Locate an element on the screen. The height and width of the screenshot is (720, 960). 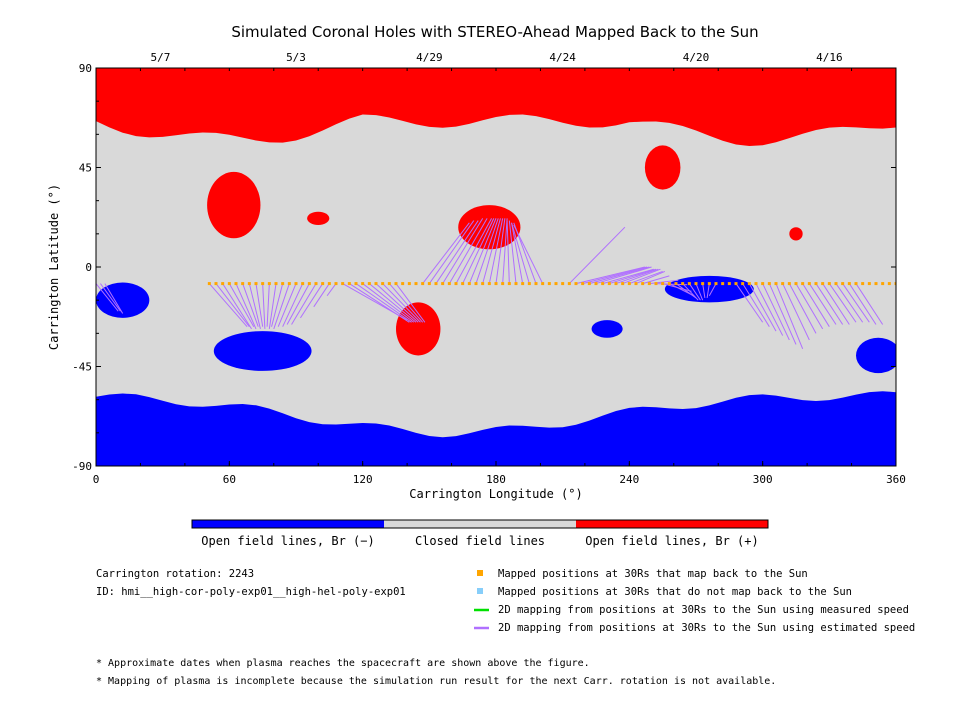
colorbar-open-positive is located at coordinates (672, 524).